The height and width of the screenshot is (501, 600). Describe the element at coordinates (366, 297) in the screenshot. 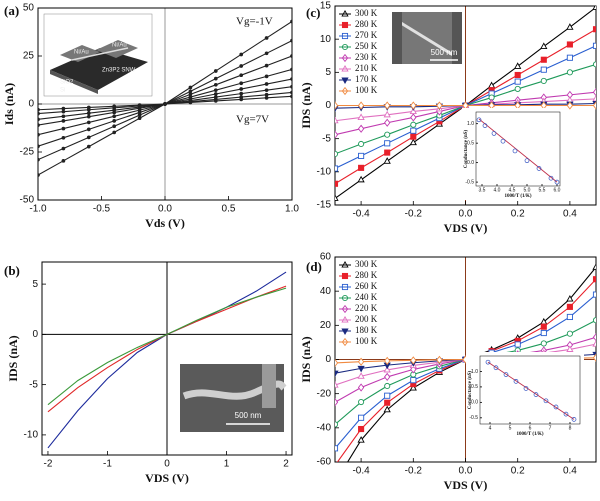

I see `legend-label: 240 K` at that location.